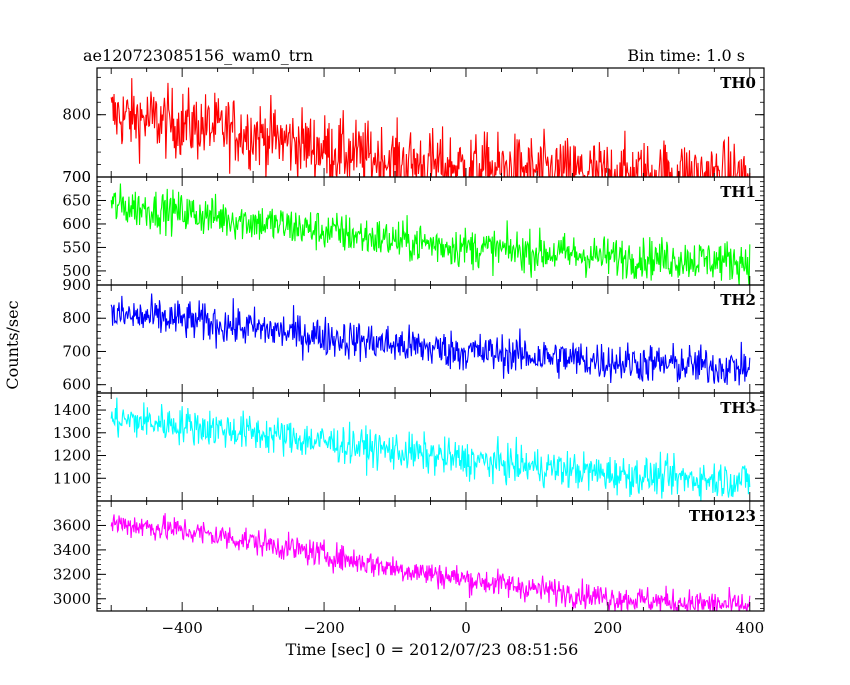 The image size is (850, 685). What do you see at coordinates (430, 127) in the screenshot?
I see `series-line-th0` at bounding box center [430, 127].